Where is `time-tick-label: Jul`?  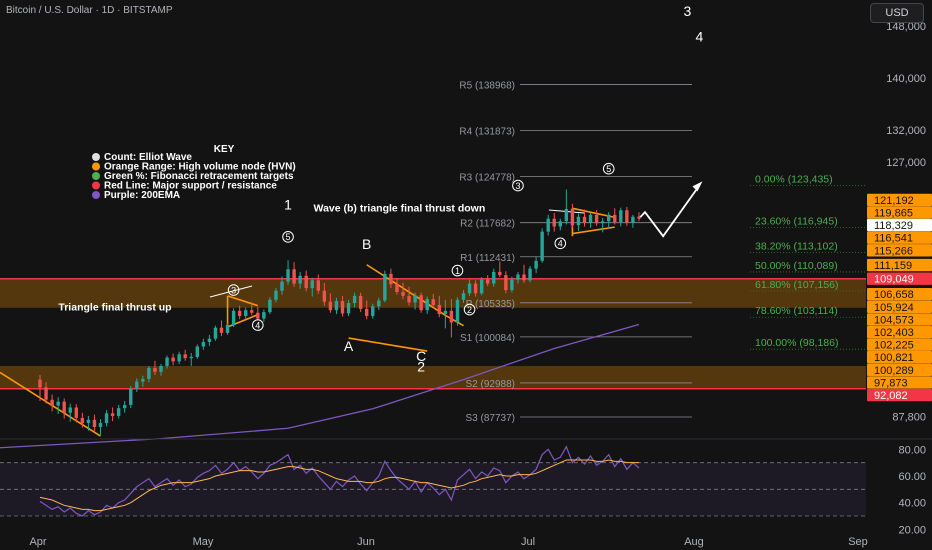 time-tick-label: Jul is located at coordinates (528, 542).